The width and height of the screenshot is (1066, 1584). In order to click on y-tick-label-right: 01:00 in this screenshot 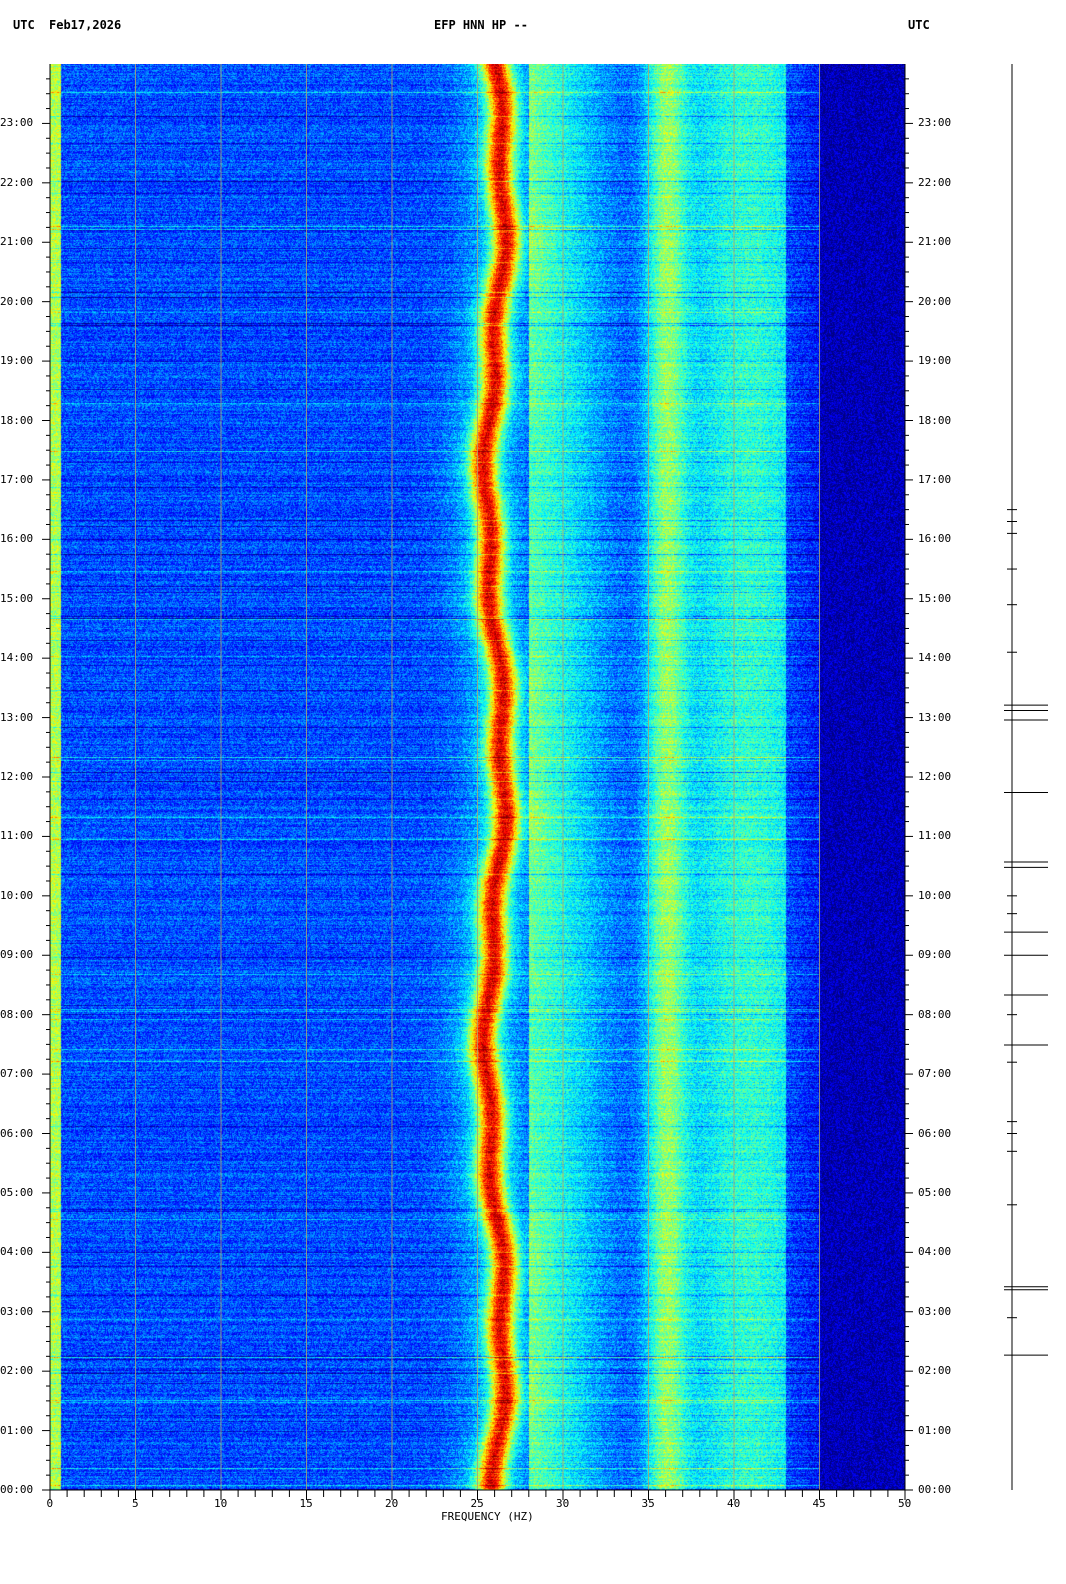, I will do `click(935, 1430)`.